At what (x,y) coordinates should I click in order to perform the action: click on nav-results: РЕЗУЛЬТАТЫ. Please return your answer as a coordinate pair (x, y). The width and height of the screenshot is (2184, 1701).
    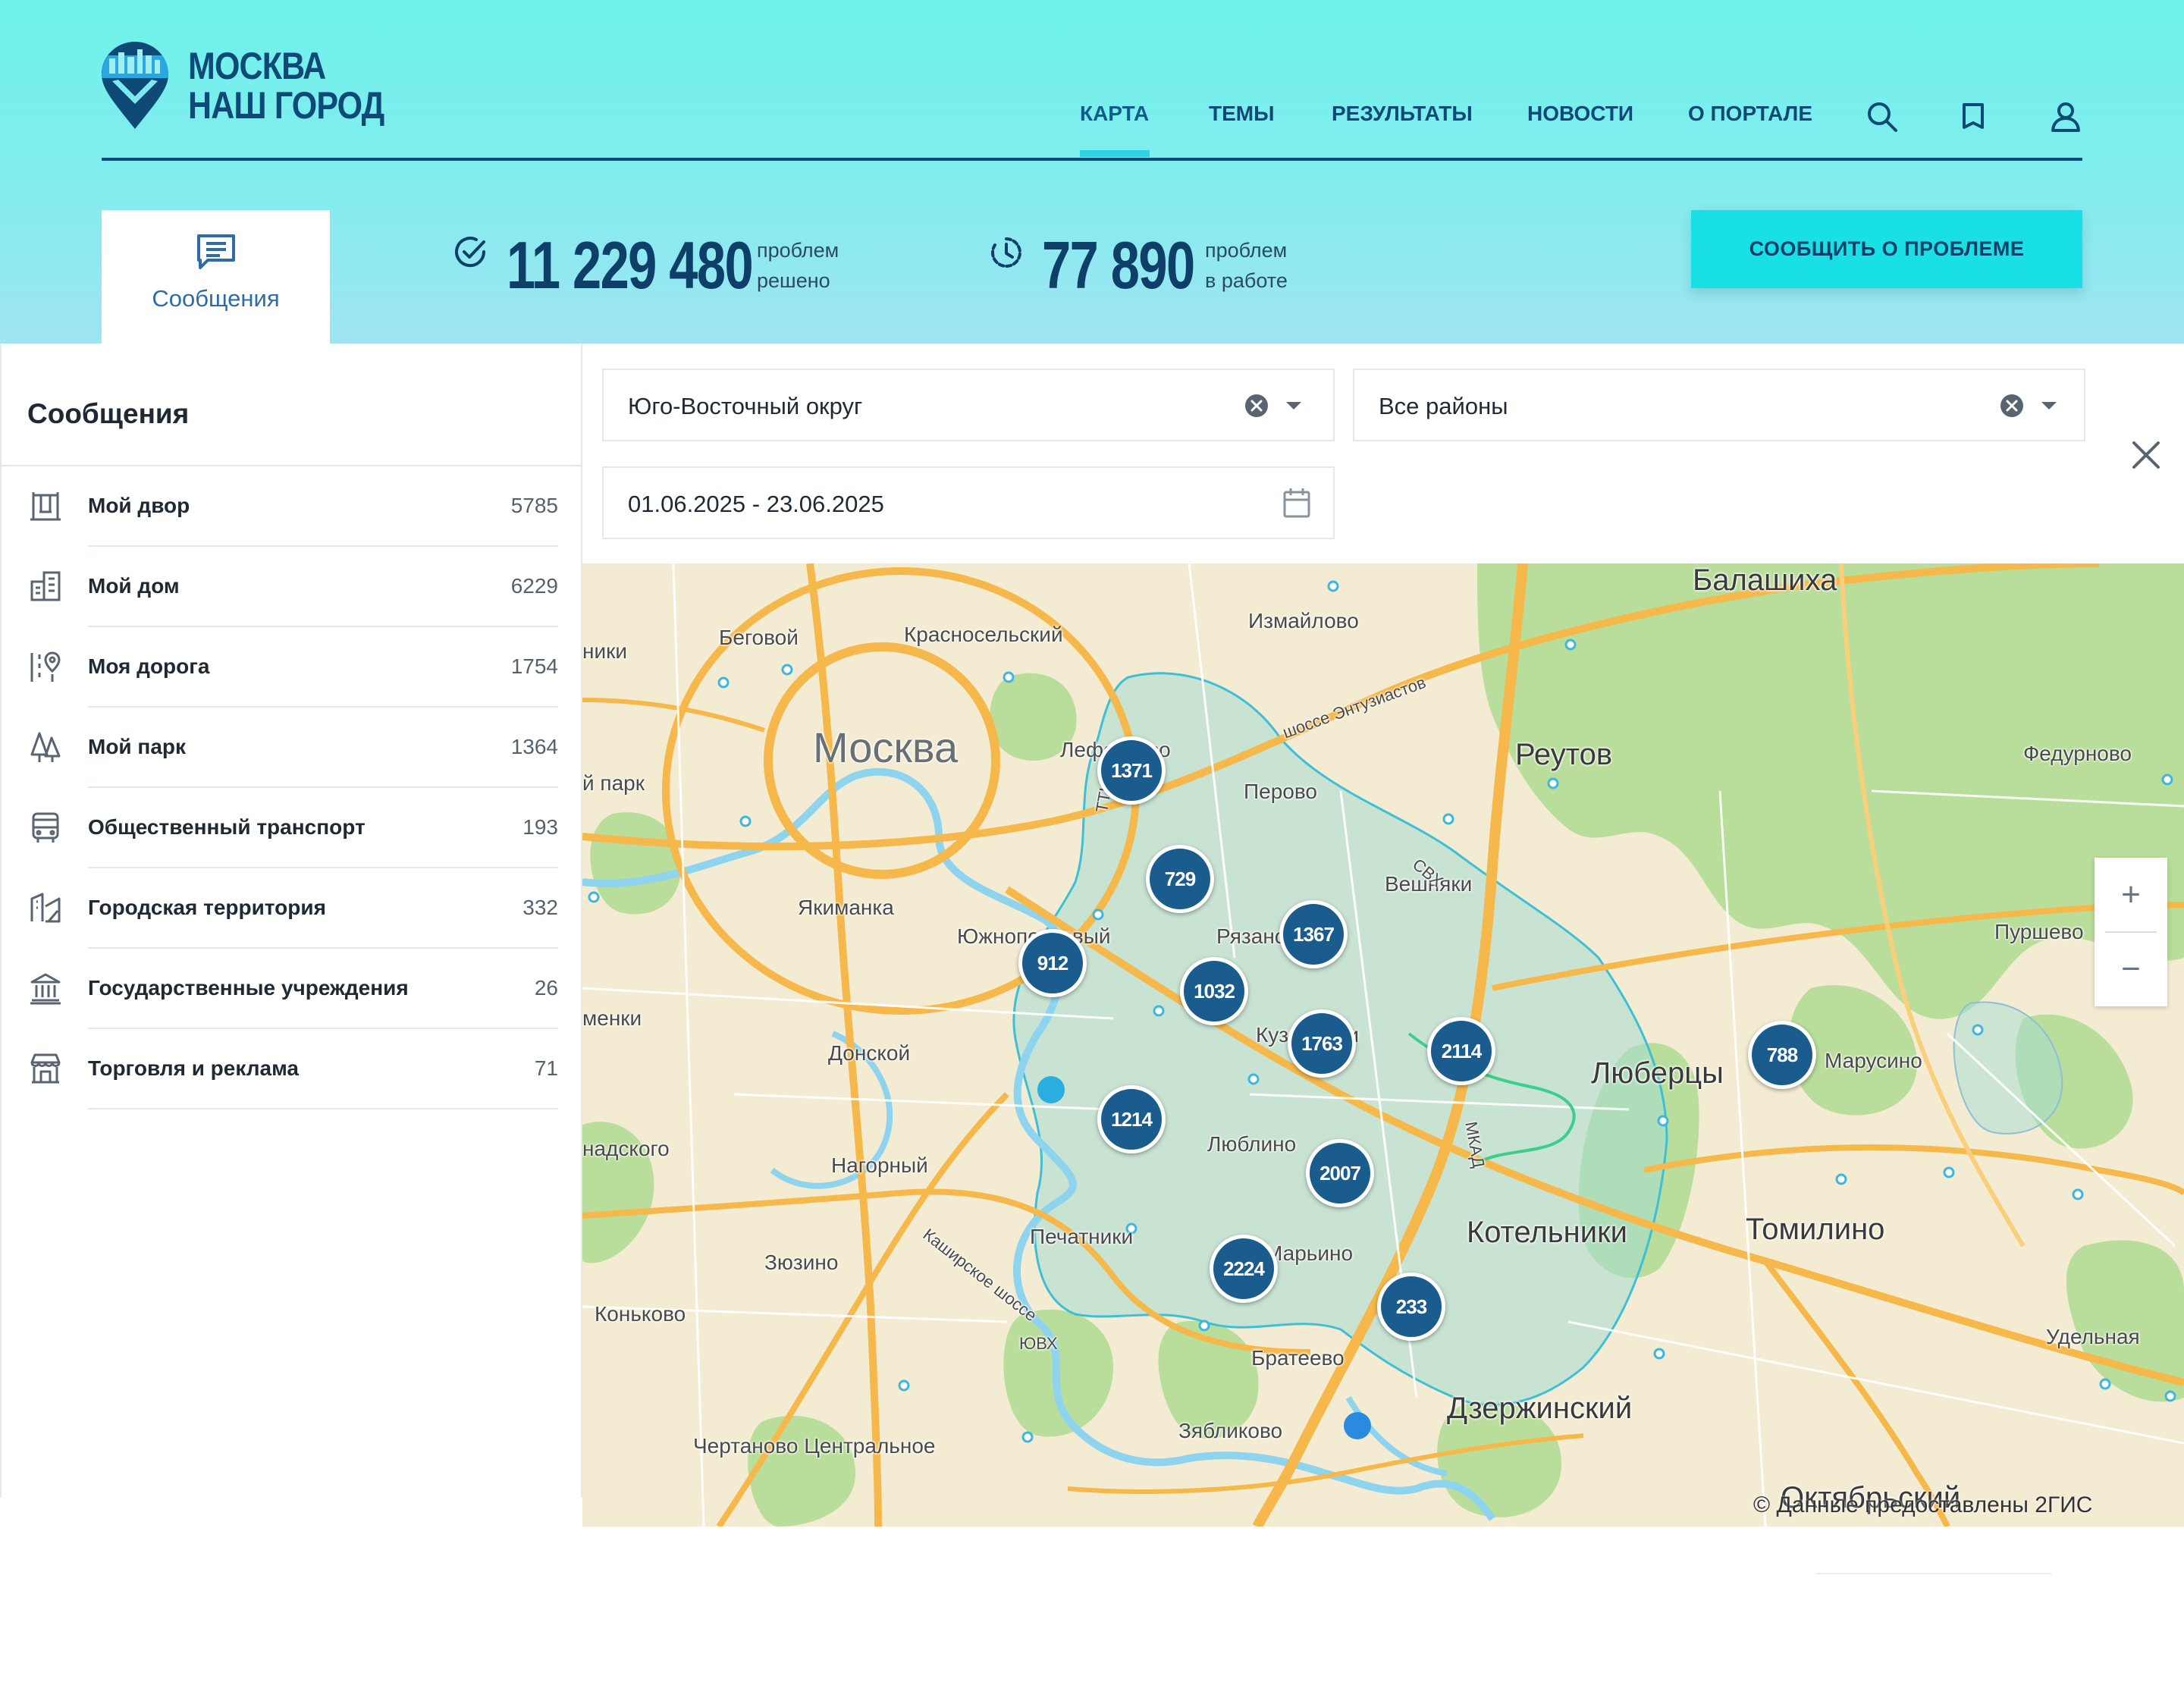
    Looking at the image, I should click on (1402, 113).